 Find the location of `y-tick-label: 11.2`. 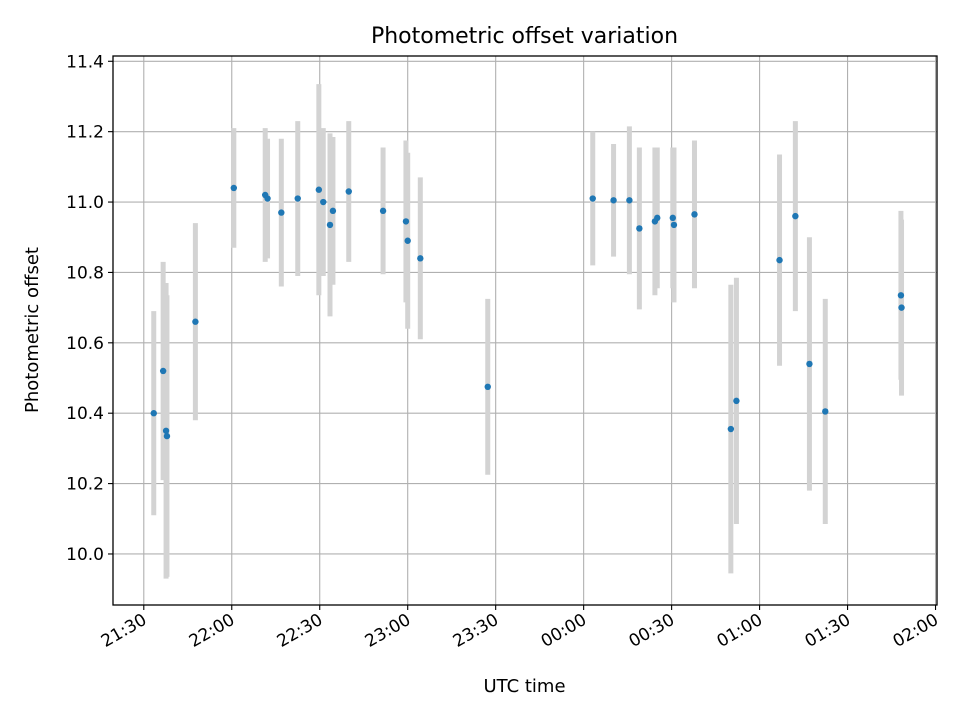

y-tick-label: 11.2 is located at coordinates (85, 133).